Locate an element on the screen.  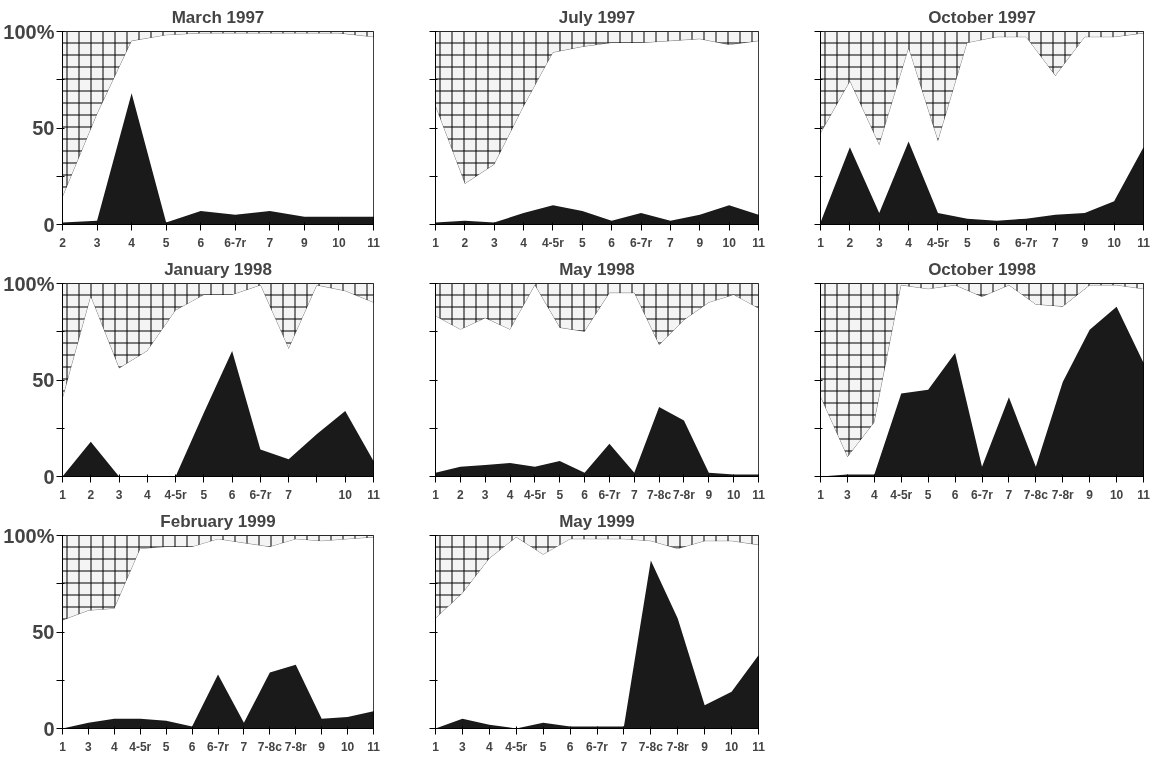
chart-title: May 1998 is located at coordinates (597, 269).